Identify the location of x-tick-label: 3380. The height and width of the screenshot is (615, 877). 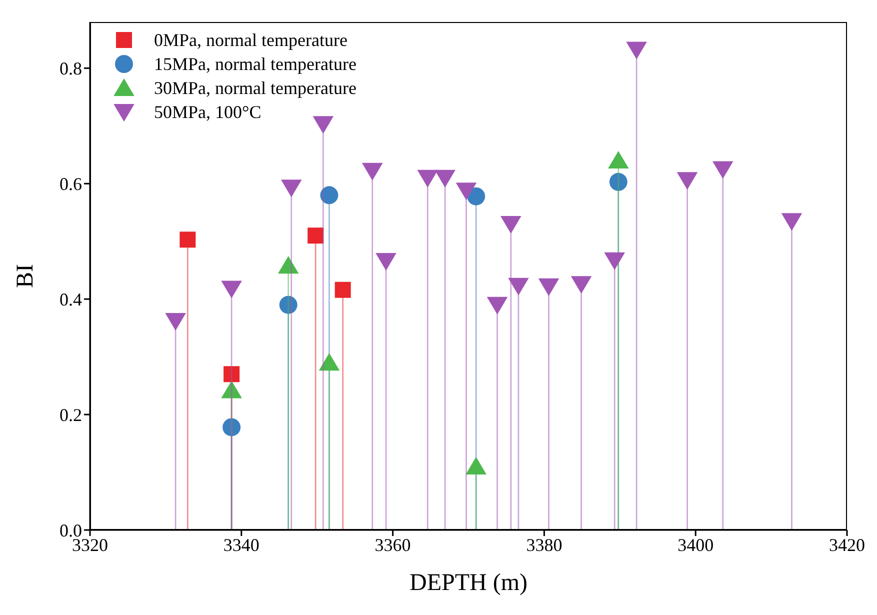
(544, 544).